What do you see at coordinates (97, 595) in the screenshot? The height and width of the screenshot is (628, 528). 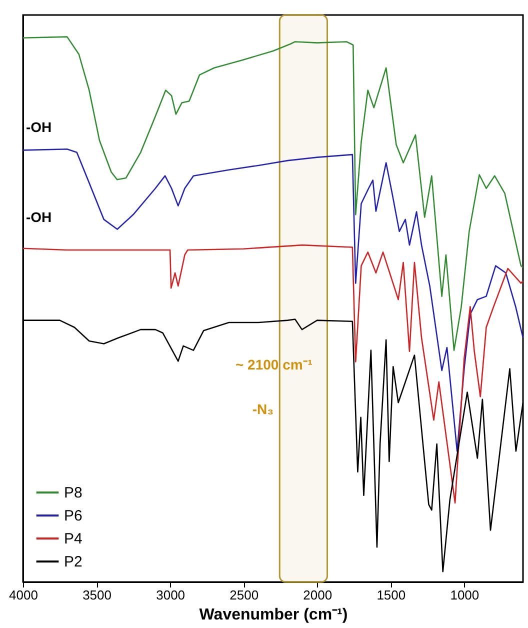 I see `x-tick-label: 3500` at bounding box center [97, 595].